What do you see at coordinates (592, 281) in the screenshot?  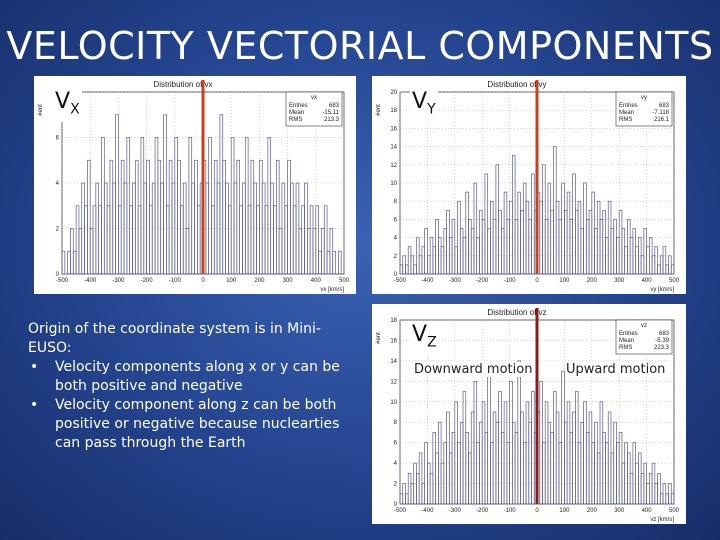 I see `x-tick-label: 200` at bounding box center [592, 281].